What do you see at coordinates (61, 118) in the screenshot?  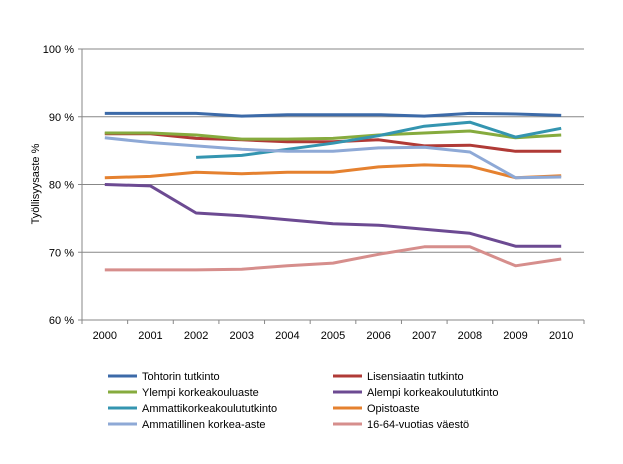 I see `y-tick-label: 90 %` at bounding box center [61, 118].